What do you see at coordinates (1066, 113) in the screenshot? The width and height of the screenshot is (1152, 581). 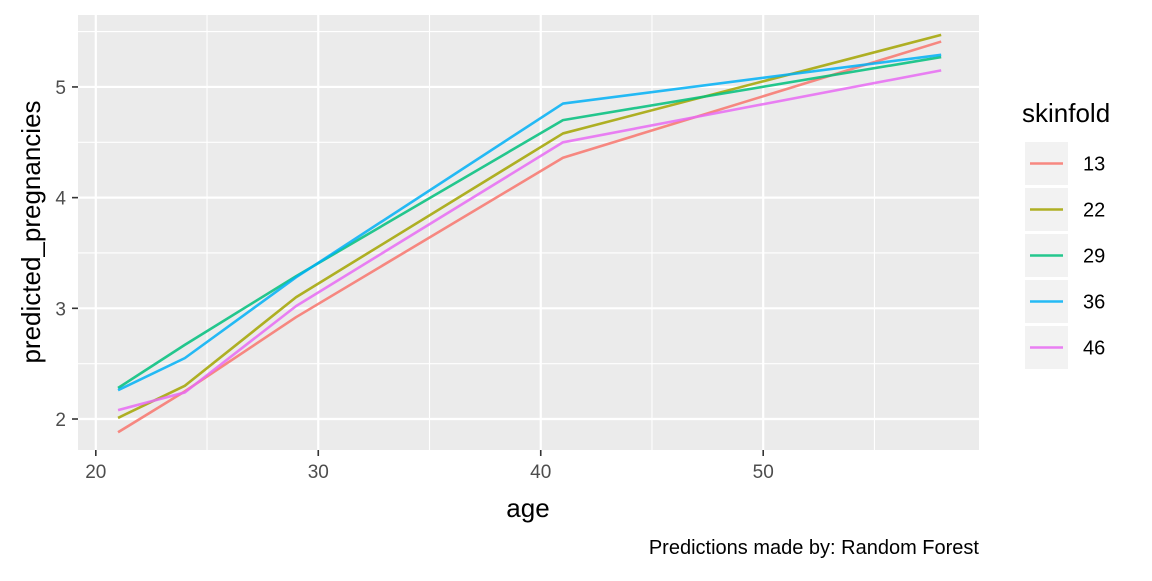 I see `legend-title: skinfold` at bounding box center [1066, 113].